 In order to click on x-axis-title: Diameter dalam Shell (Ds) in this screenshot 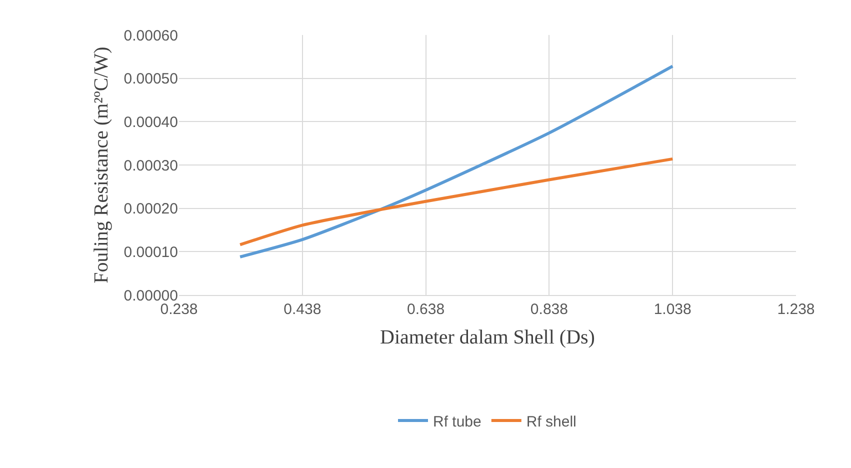, I will do `click(487, 337)`.